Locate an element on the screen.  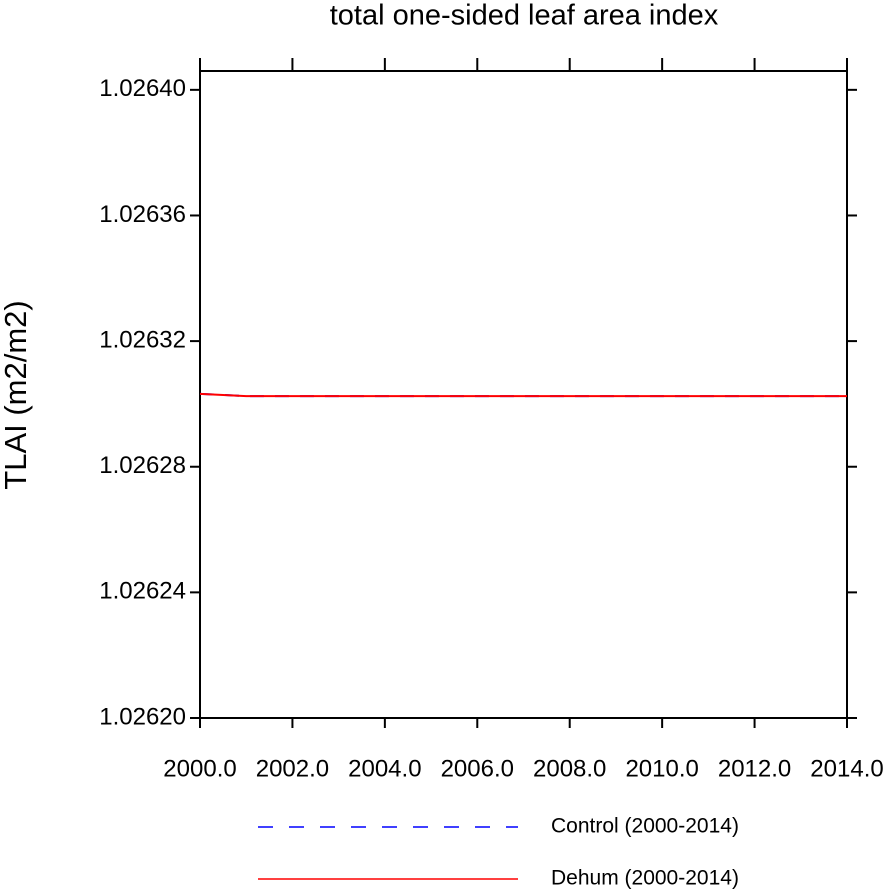
x-tick-label: 2010.0 is located at coordinates (661, 768).